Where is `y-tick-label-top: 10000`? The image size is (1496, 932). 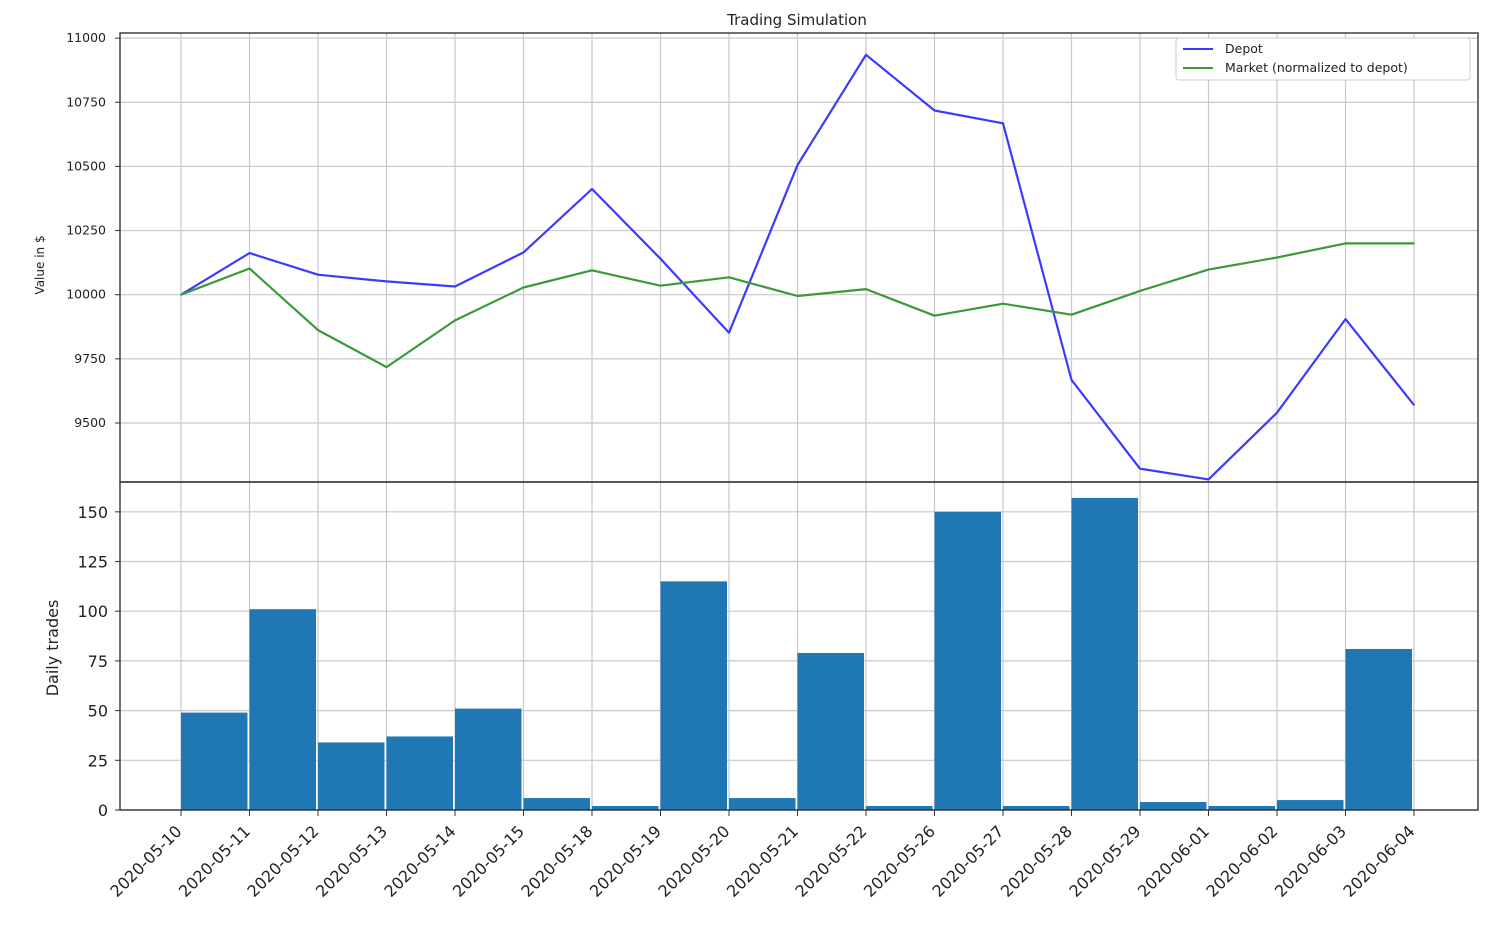
y-tick-label-top: 10000 is located at coordinates (86, 294).